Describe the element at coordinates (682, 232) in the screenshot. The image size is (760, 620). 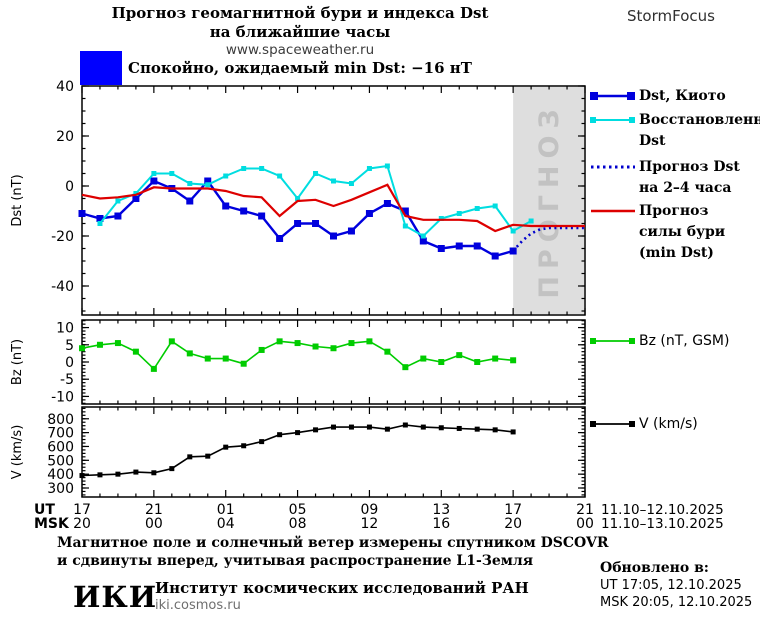
I see `legend-label: силы бури` at that location.